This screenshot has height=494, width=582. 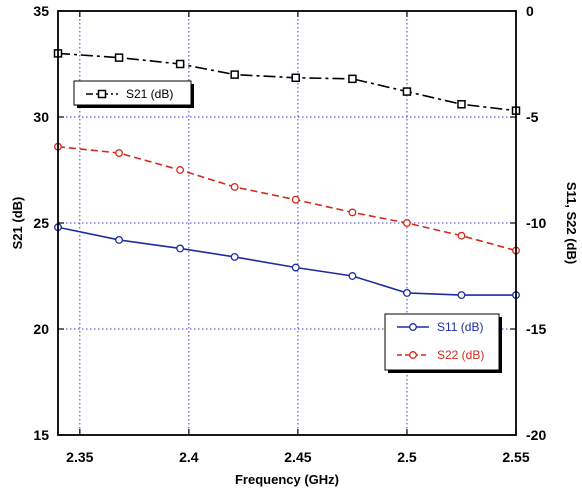 What do you see at coordinates (102, 94) in the screenshot?
I see `legend-marker-s21` at bounding box center [102, 94].